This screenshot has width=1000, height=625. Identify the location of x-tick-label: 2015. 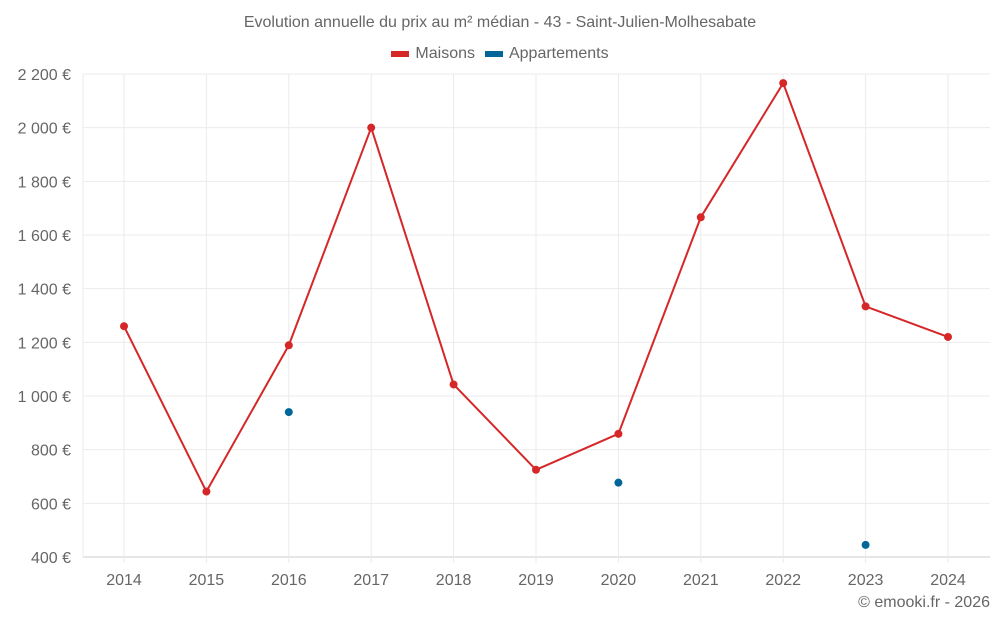
(207, 580).